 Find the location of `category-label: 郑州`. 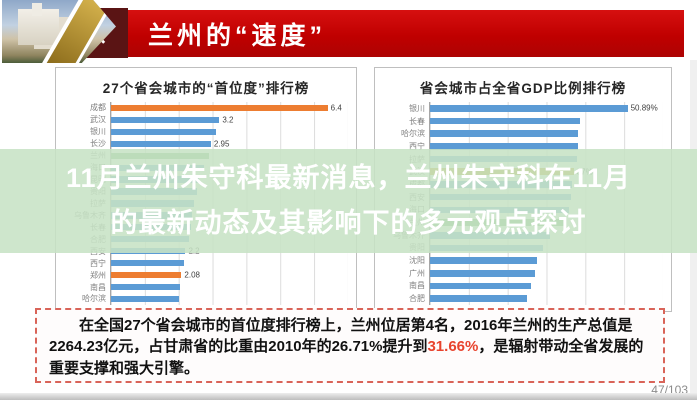

category-label: 郑州 is located at coordinates (98, 275).